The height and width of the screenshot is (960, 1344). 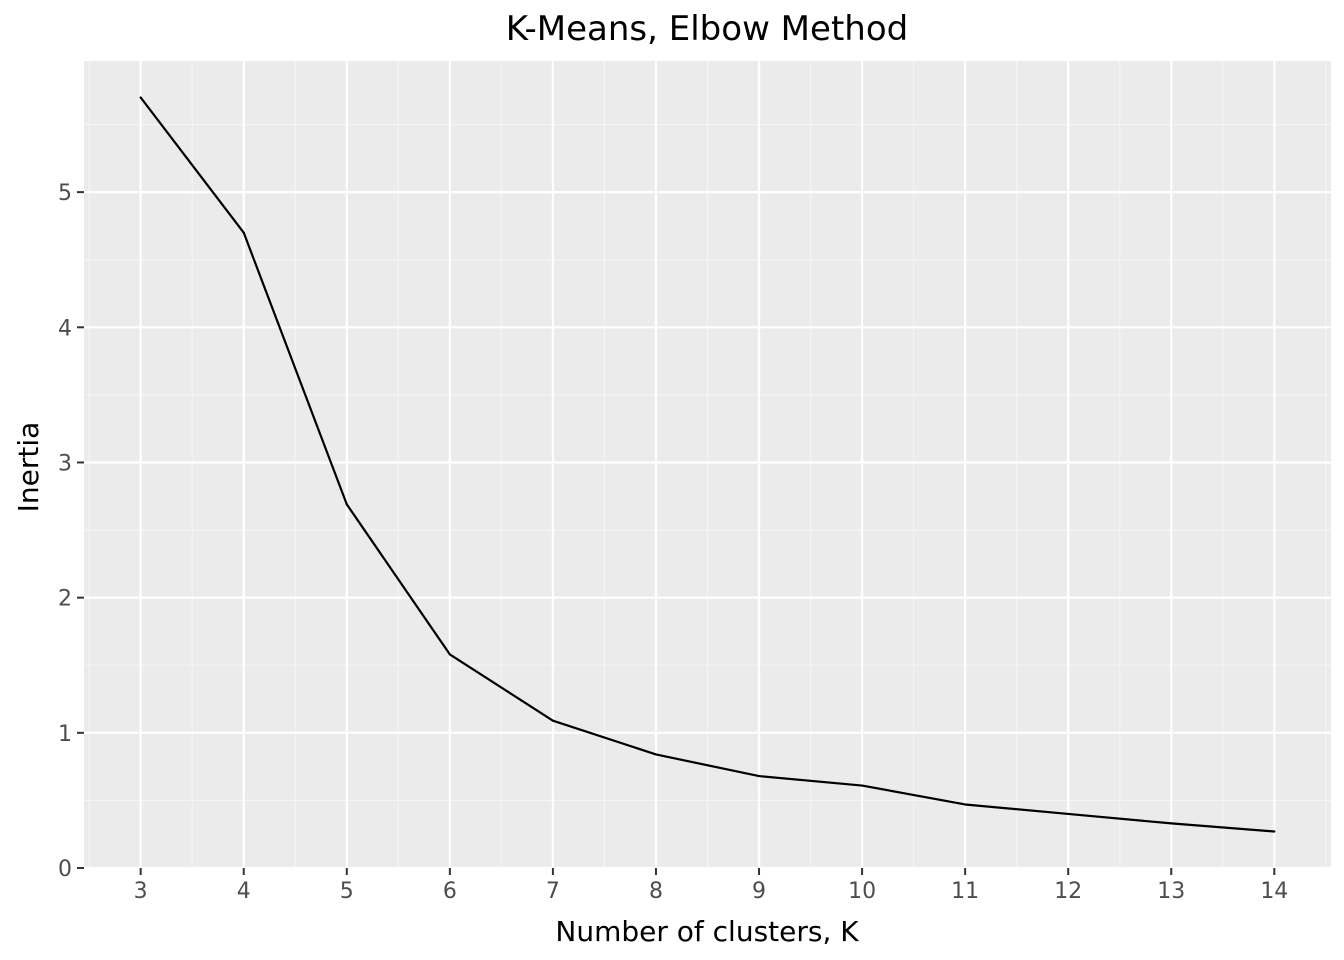 I want to click on y-tick-label: 1, so click(x=65, y=734).